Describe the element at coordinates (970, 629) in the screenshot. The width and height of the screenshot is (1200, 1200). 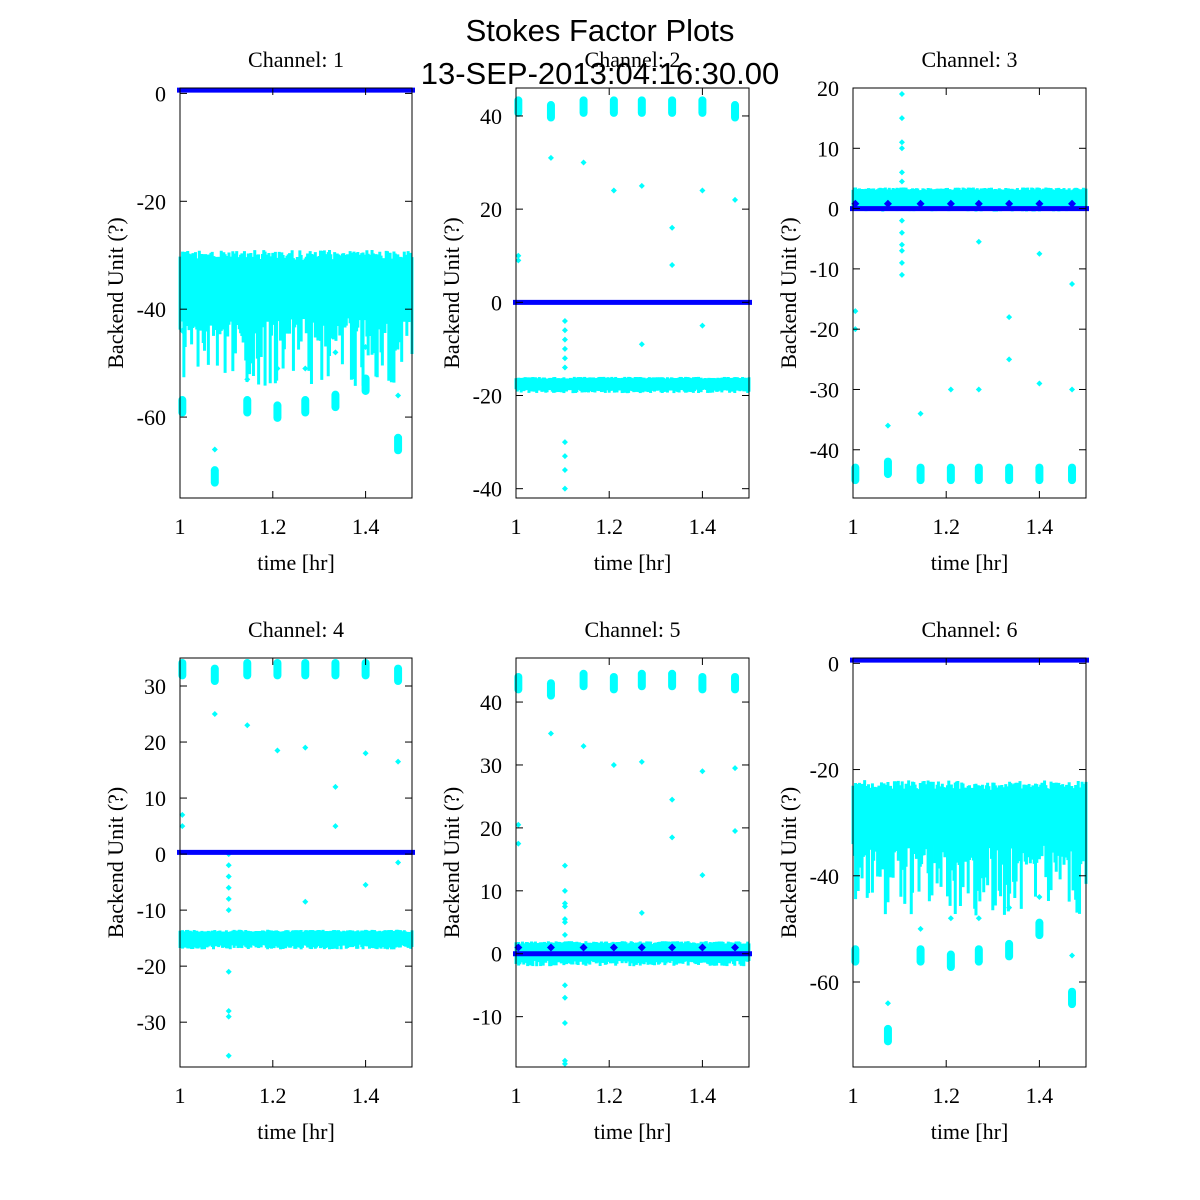
I see `chart-title: Channel: 6` at that location.